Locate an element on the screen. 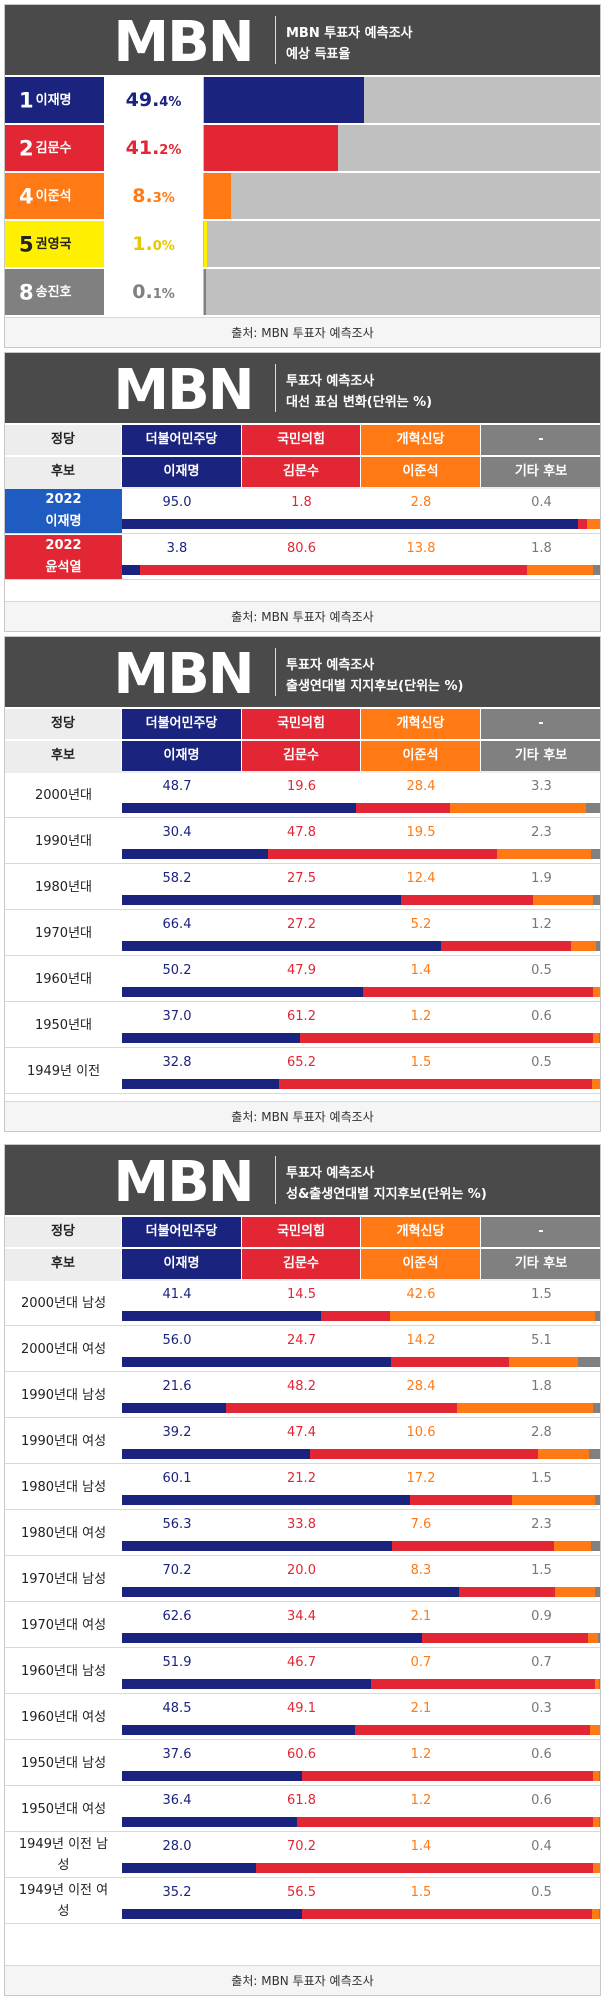 The height and width of the screenshot is (2005, 610). value-cell: 34.4 is located at coordinates (301, 1616).